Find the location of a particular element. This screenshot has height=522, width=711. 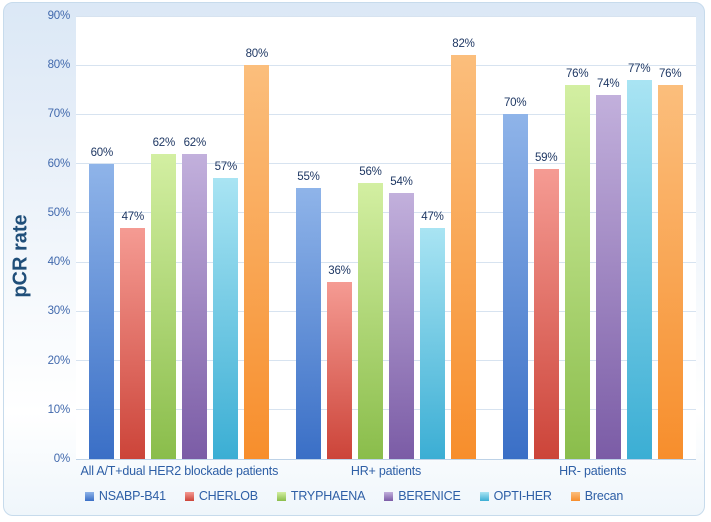

legend-item: BERENICE is located at coordinates (422, 496).